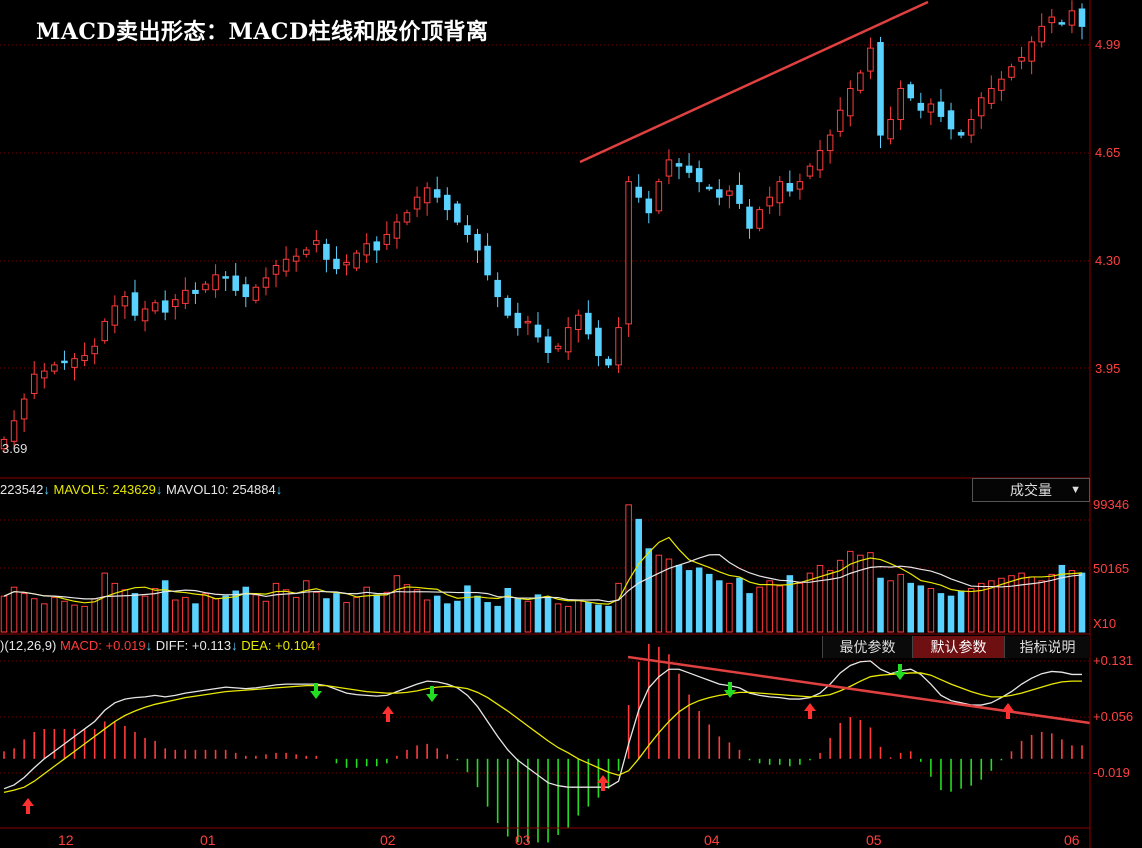 This screenshot has height=848, width=1142. Describe the element at coordinates (1107, 368) in the screenshot. I see `price-axis-label: 3.95` at that location.